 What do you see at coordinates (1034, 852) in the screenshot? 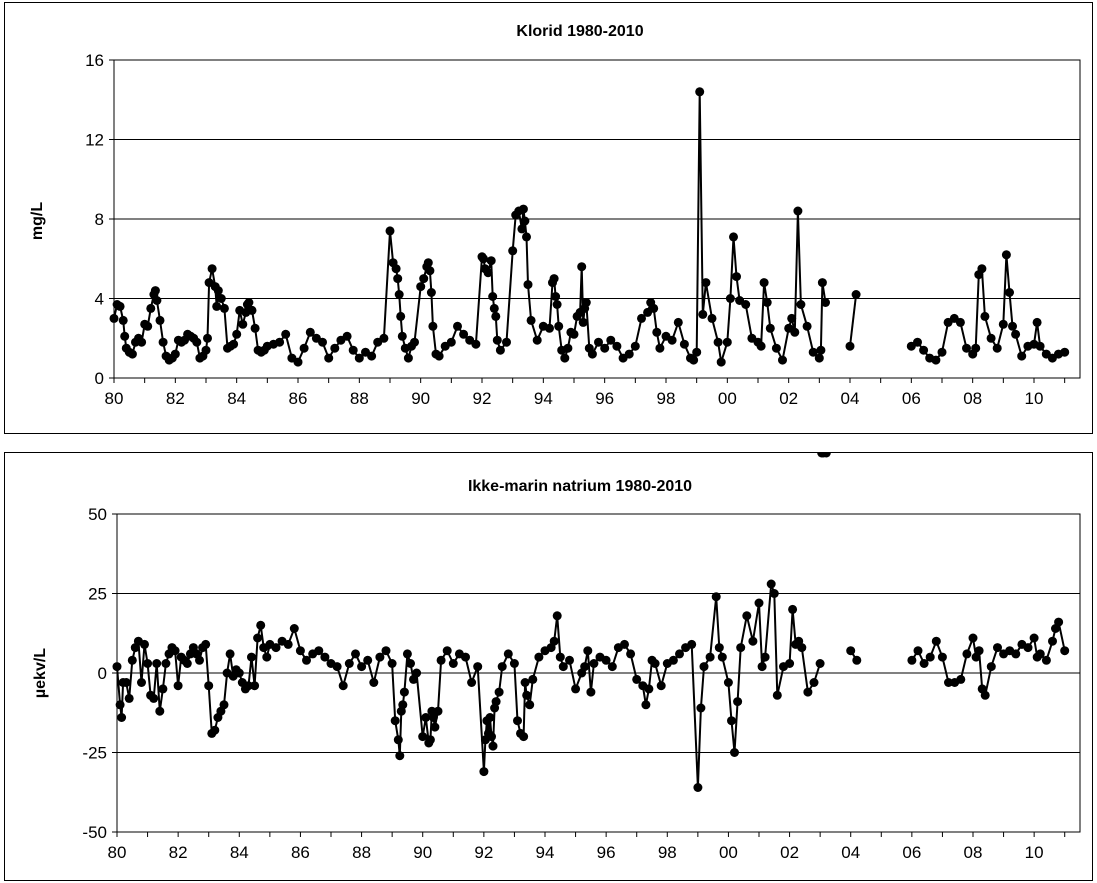
I see `x-tick-label: 10` at bounding box center [1034, 852].